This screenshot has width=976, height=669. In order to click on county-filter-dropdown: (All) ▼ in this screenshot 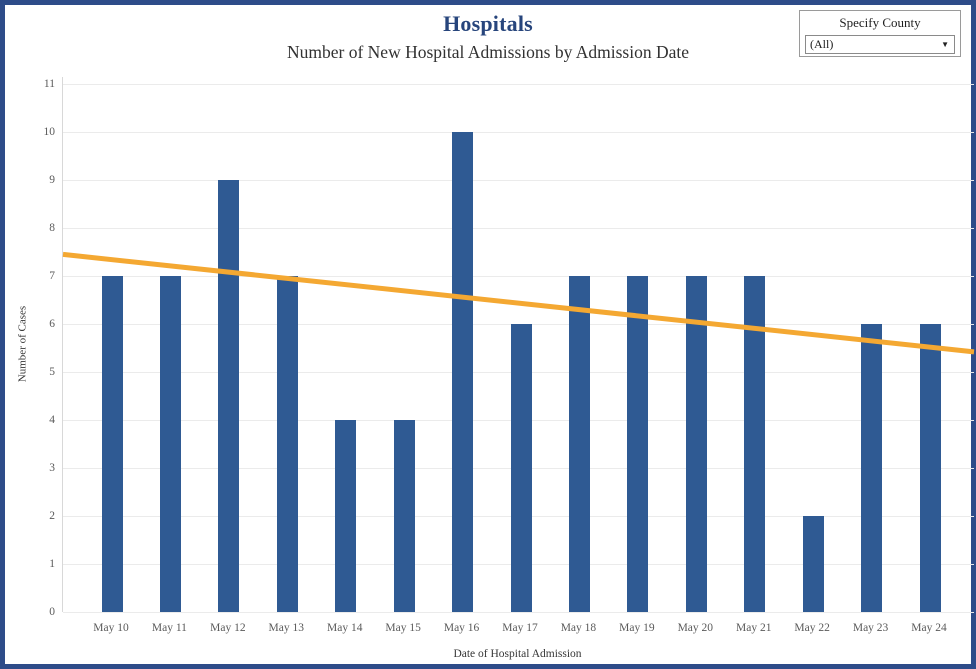, I will do `click(880, 44)`.